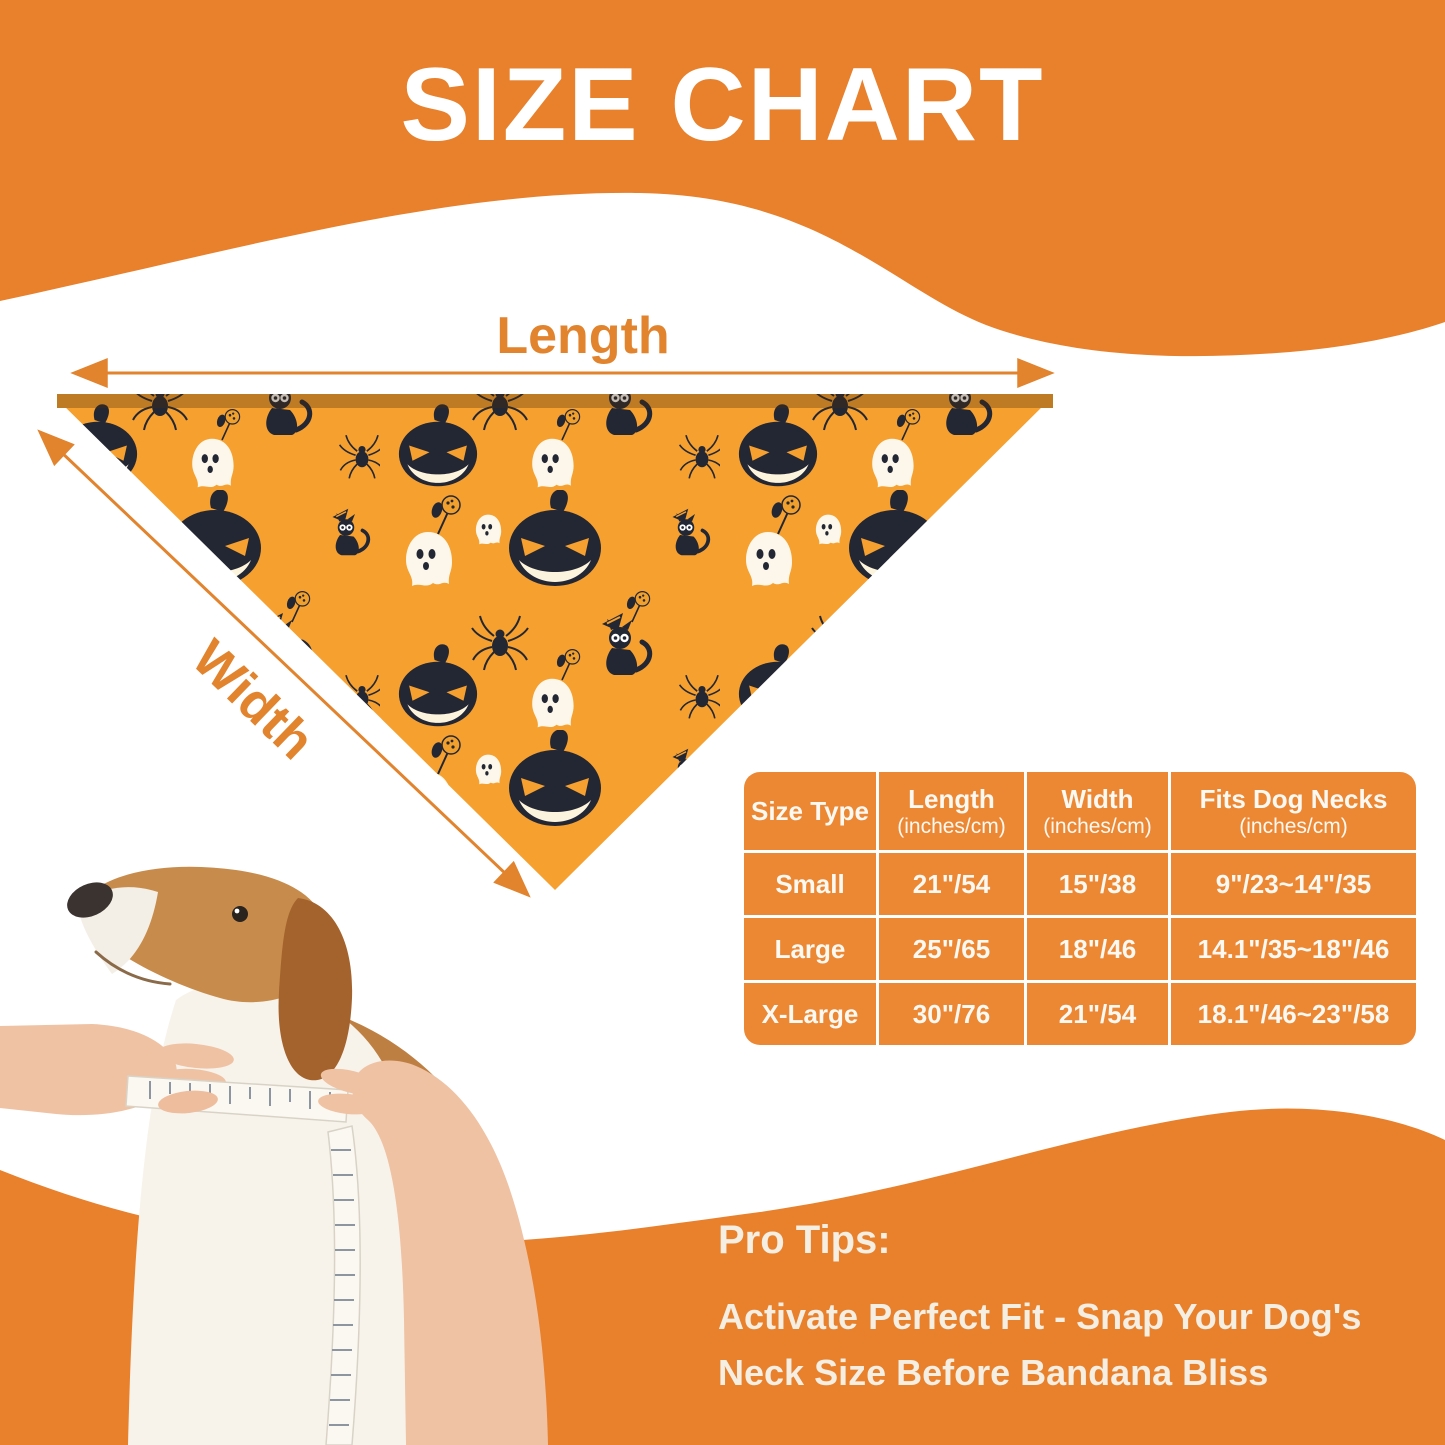 The width and height of the screenshot is (1445, 1445). Describe the element at coordinates (951, 949) in the screenshot. I see `table-row-large-length: 25"/65` at that location.